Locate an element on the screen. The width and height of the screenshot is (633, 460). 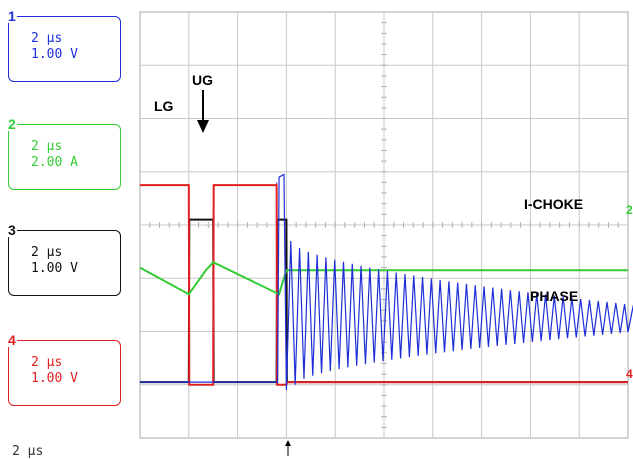
label-i-choke: I-CHOKE is located at coordinates (553, 204).